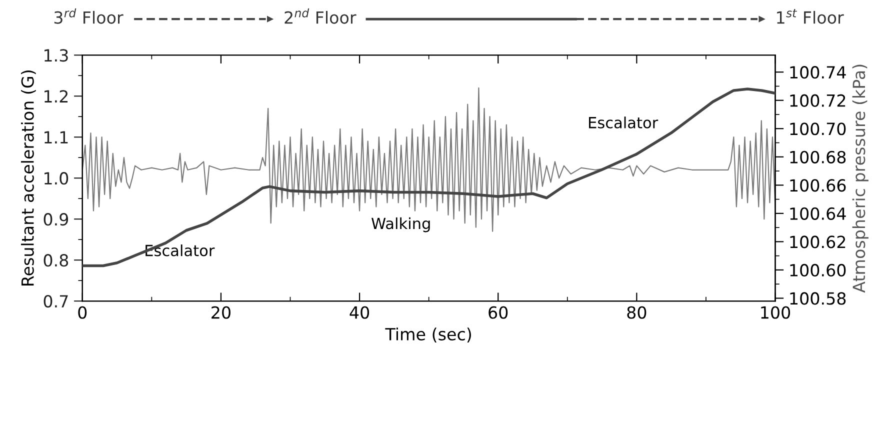  Describe the element at coordinates (818, 157) in the screenshot. I see `y2-tick-label: 100.68` at that location.